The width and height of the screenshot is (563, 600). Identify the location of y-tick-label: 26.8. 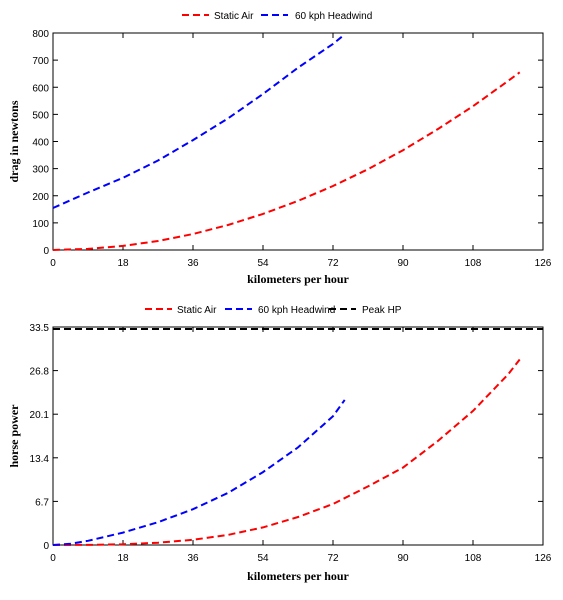
(40, 372).